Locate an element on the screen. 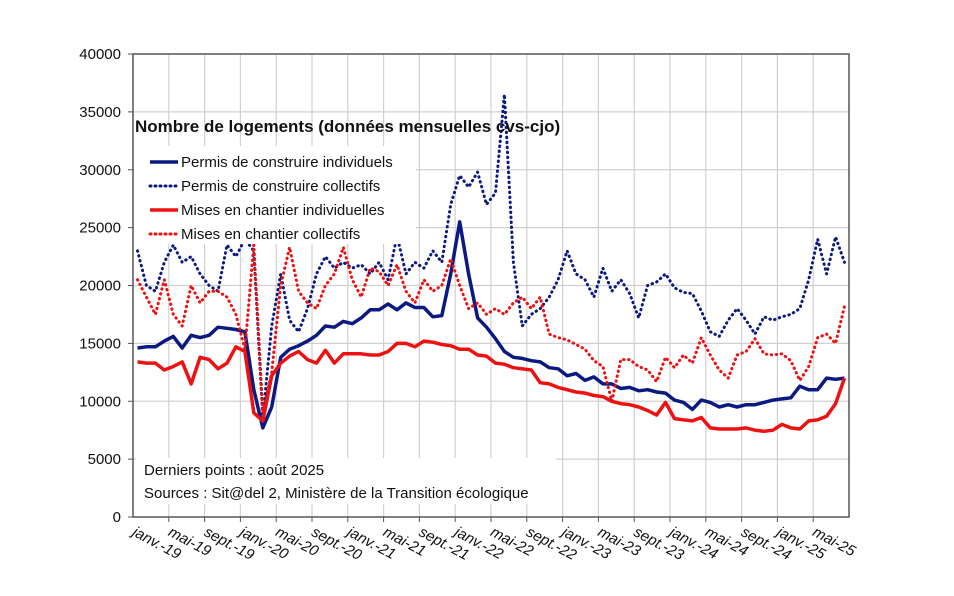  legend-item: Mises en chantier collectifs is located at coordinates (254, 234).